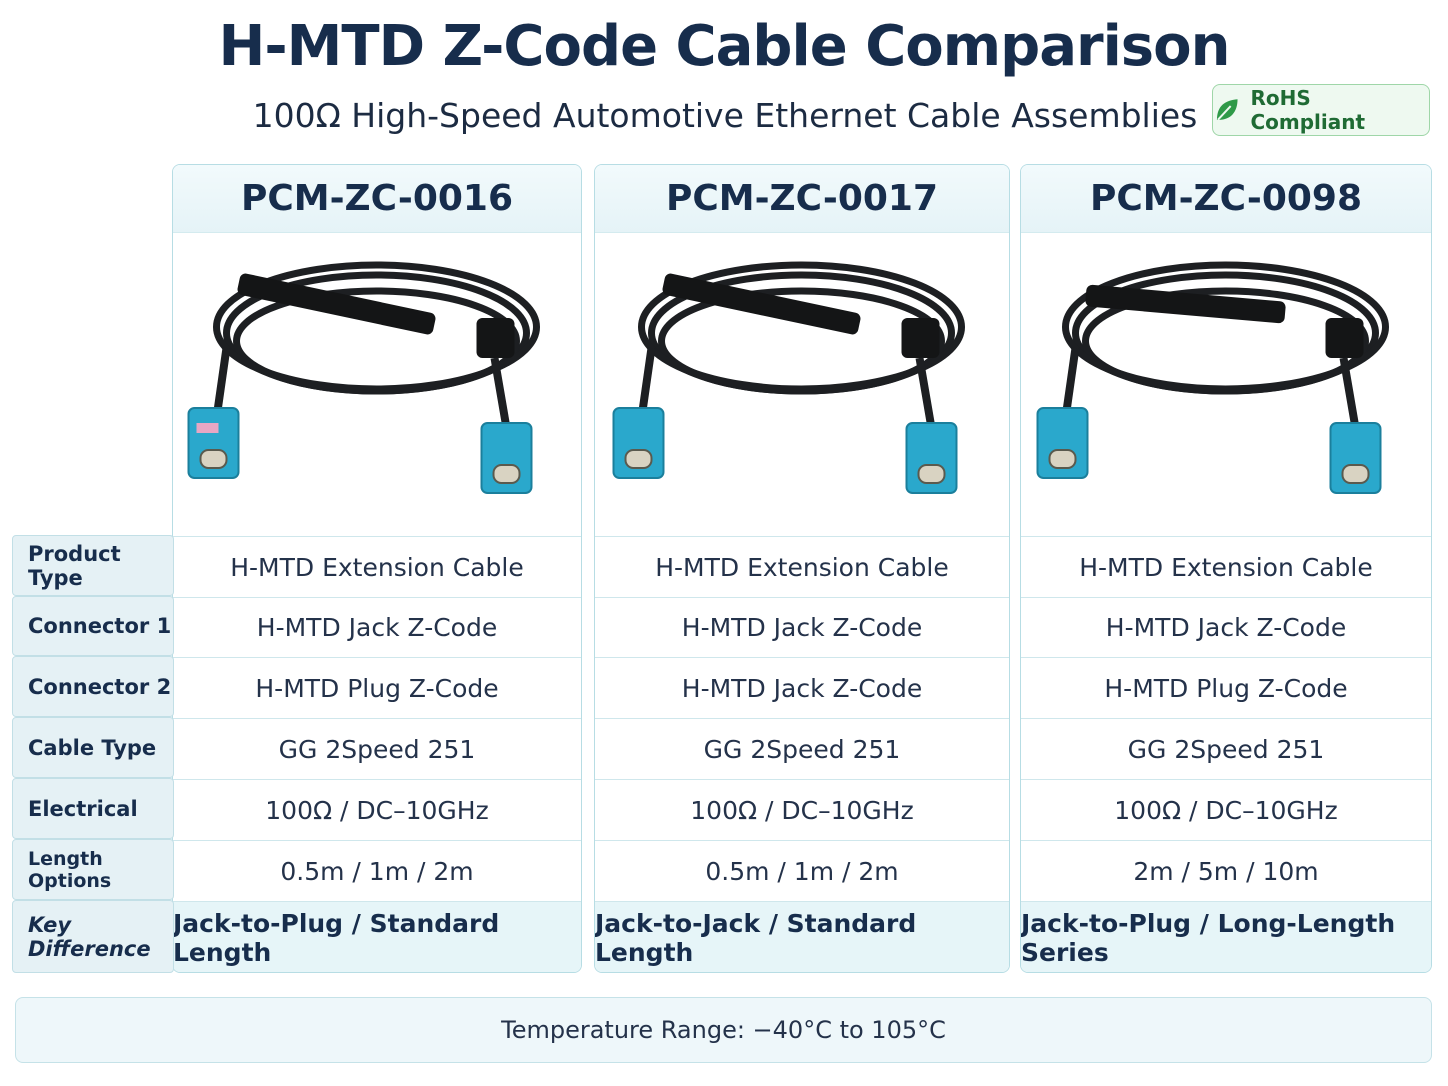 The height and width of the screenshot is (1086, 1448). I want to click on product-name: PCM-ZC-0017, so click(802, 199).